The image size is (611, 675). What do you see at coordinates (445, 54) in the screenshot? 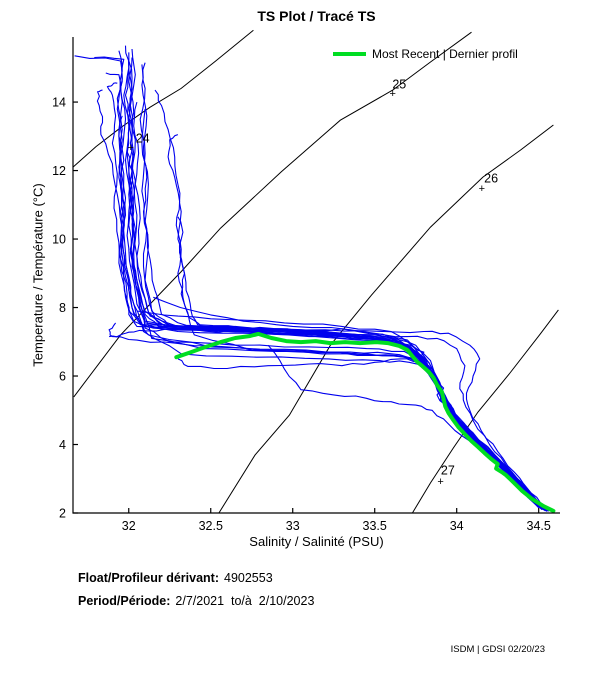
I see `legend-label: Most Recent | Dernier profil` at bounding box center [445, 54].